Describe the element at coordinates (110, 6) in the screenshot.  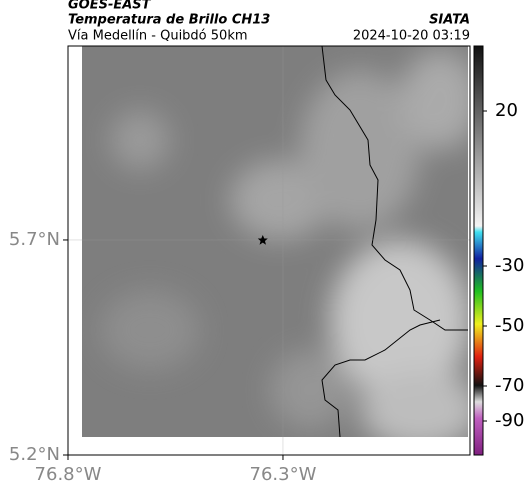
I see `title: GOES-EAST` at that location.